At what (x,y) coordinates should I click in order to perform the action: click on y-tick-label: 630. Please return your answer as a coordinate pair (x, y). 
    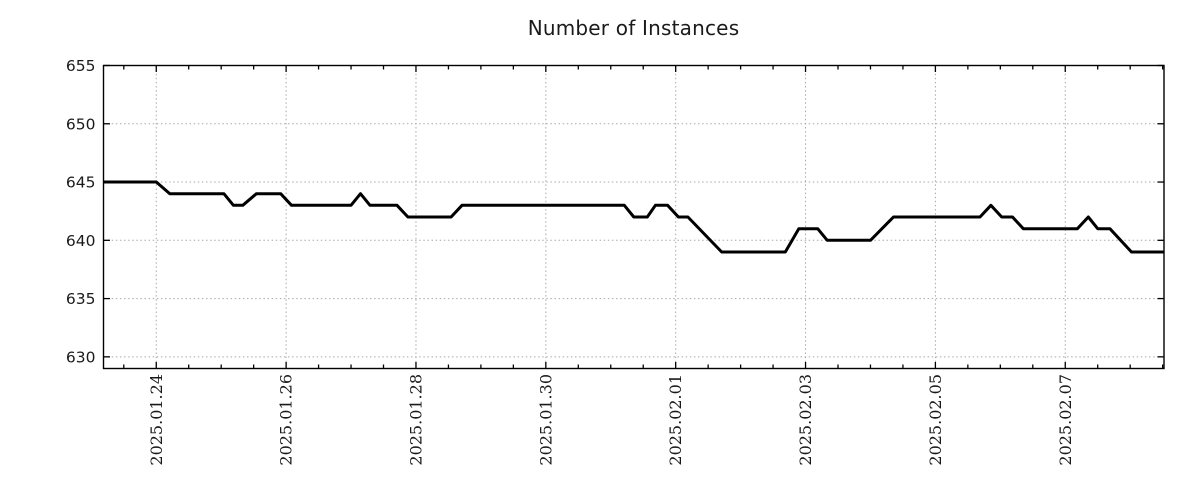
    Looking at the image, I should click on (81, 357).